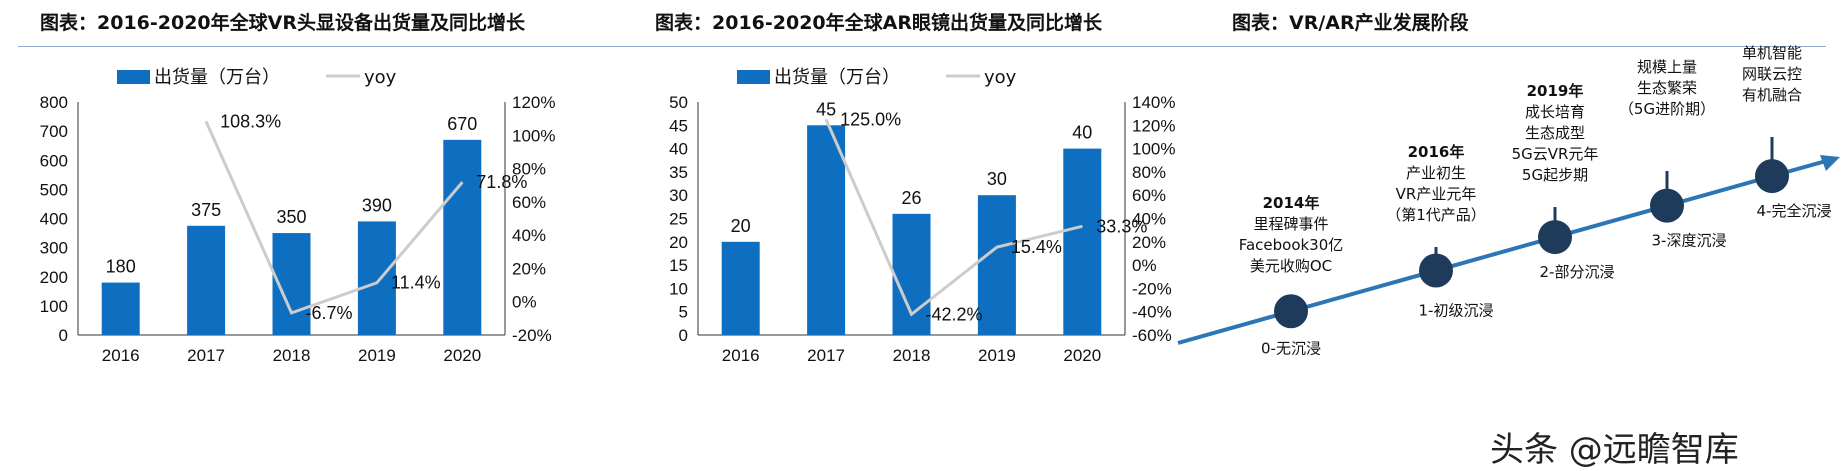 Image resolution: width=1843 pixels, height=471 pixels. I want to click on right-tick-label: 20%, so click(1149, 242).